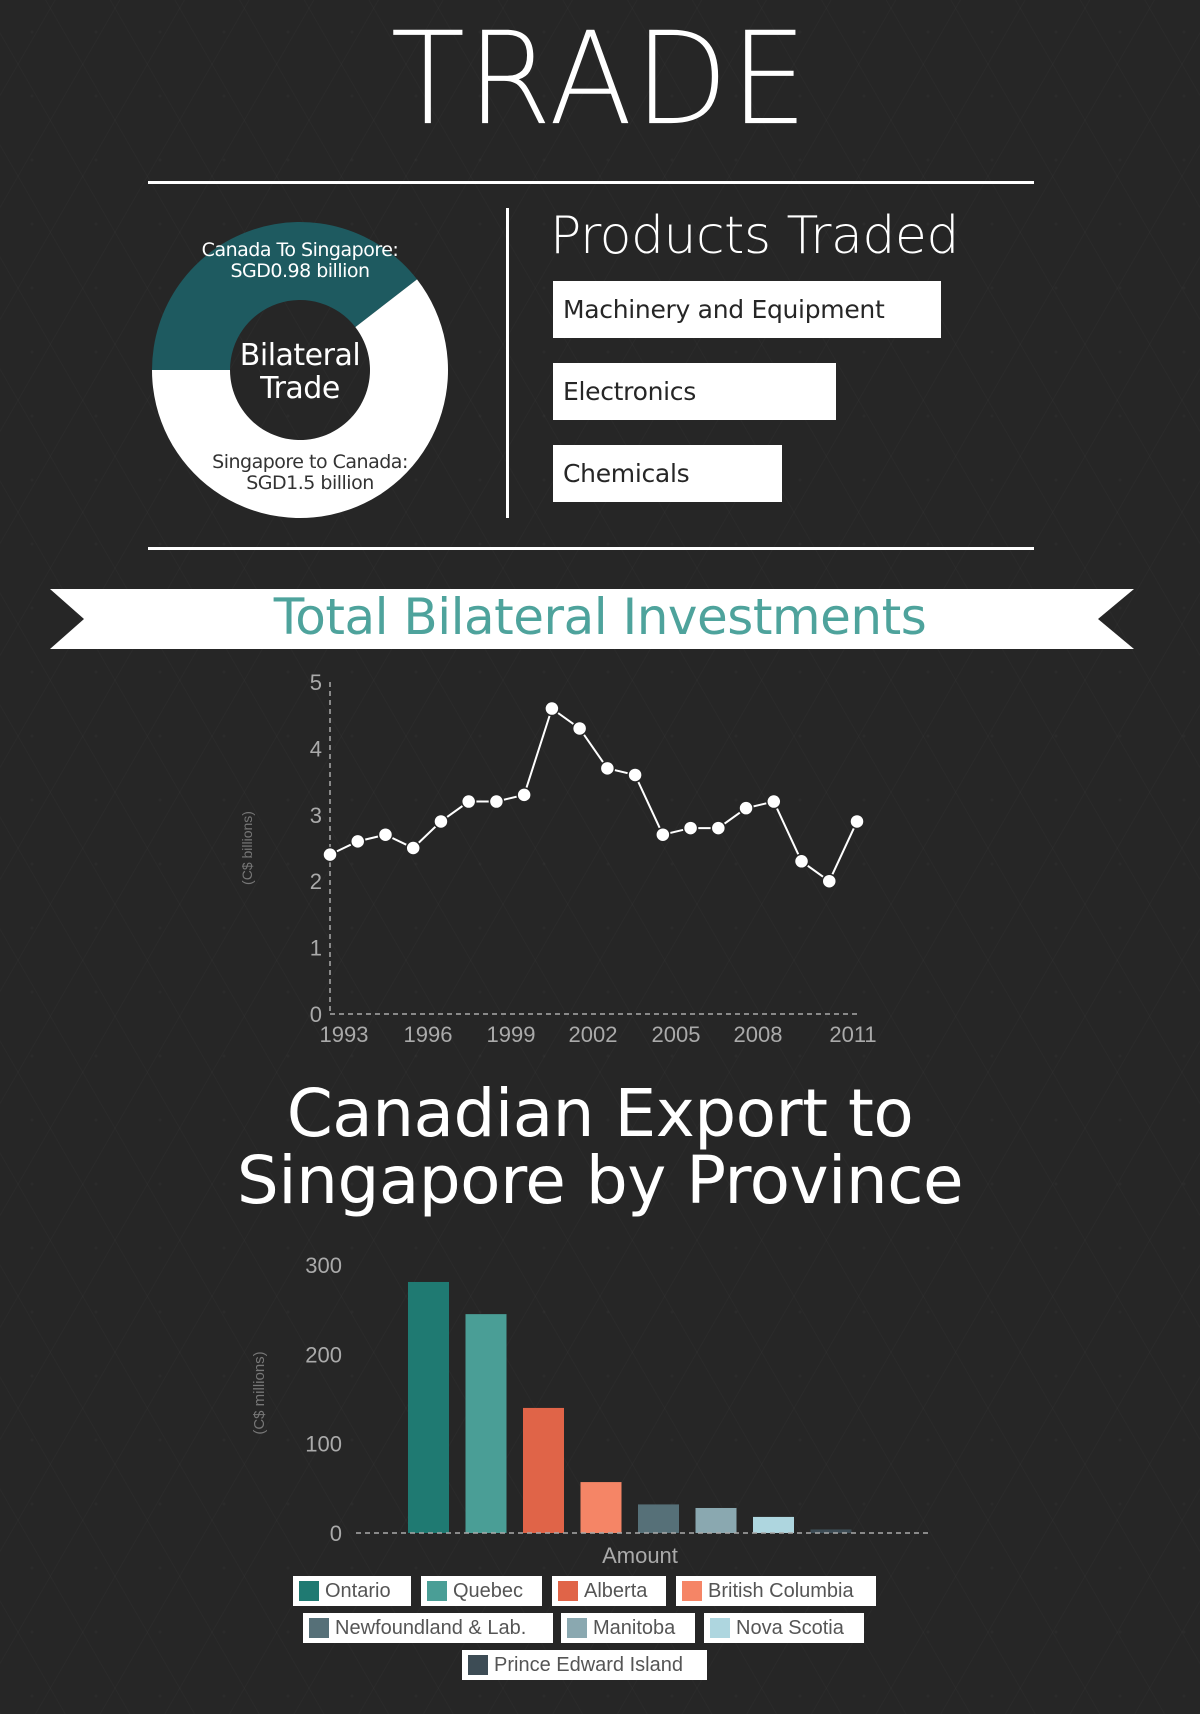 The height and width of the screenshot is (1714, 1200). Describe the element at coordinates (634, 1628) in the screenshot. I see `legend-label: Manitoba` at that location.